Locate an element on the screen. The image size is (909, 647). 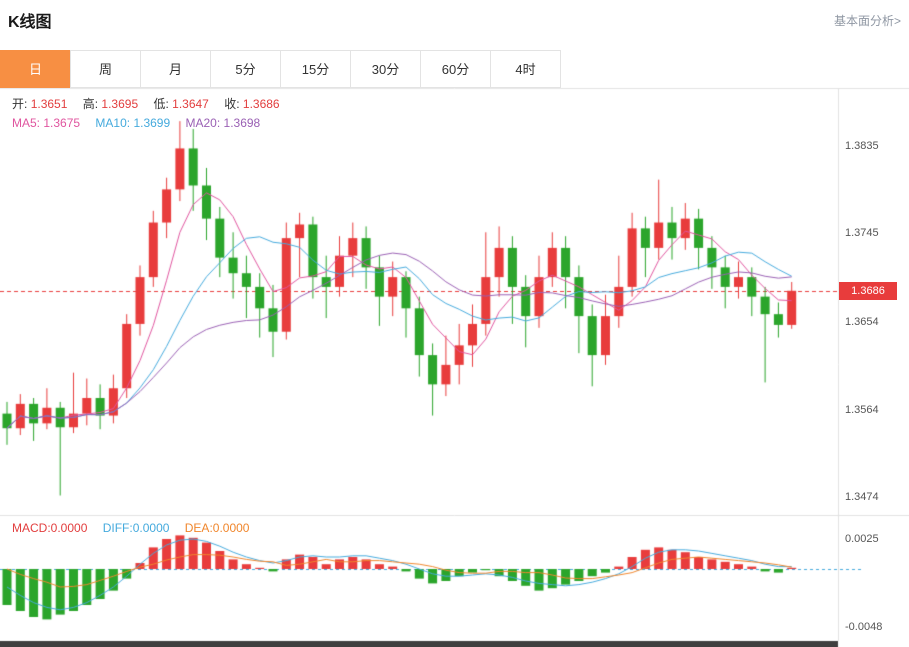
fundamental-analysis-link: 基本面分析> is located at coordinates (867, 21).